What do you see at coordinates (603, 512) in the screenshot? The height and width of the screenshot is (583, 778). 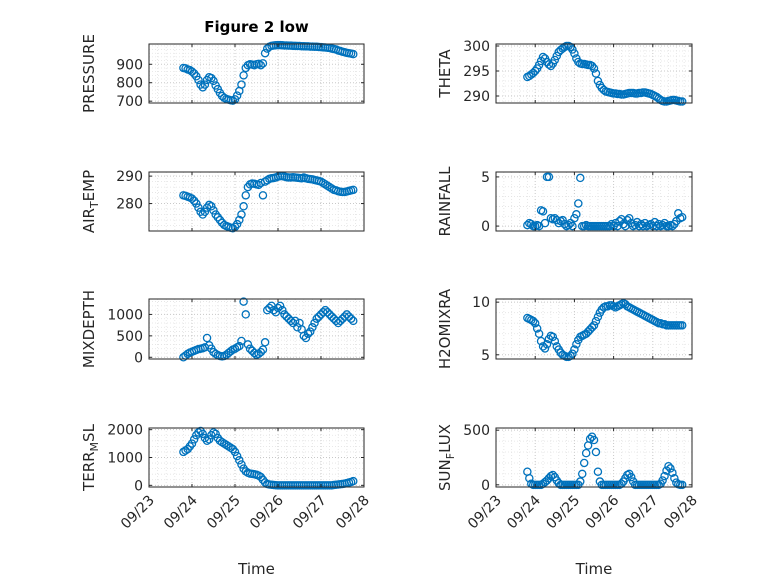 I see `x-tick-label: 09/26` at bounding box center [603, 512].